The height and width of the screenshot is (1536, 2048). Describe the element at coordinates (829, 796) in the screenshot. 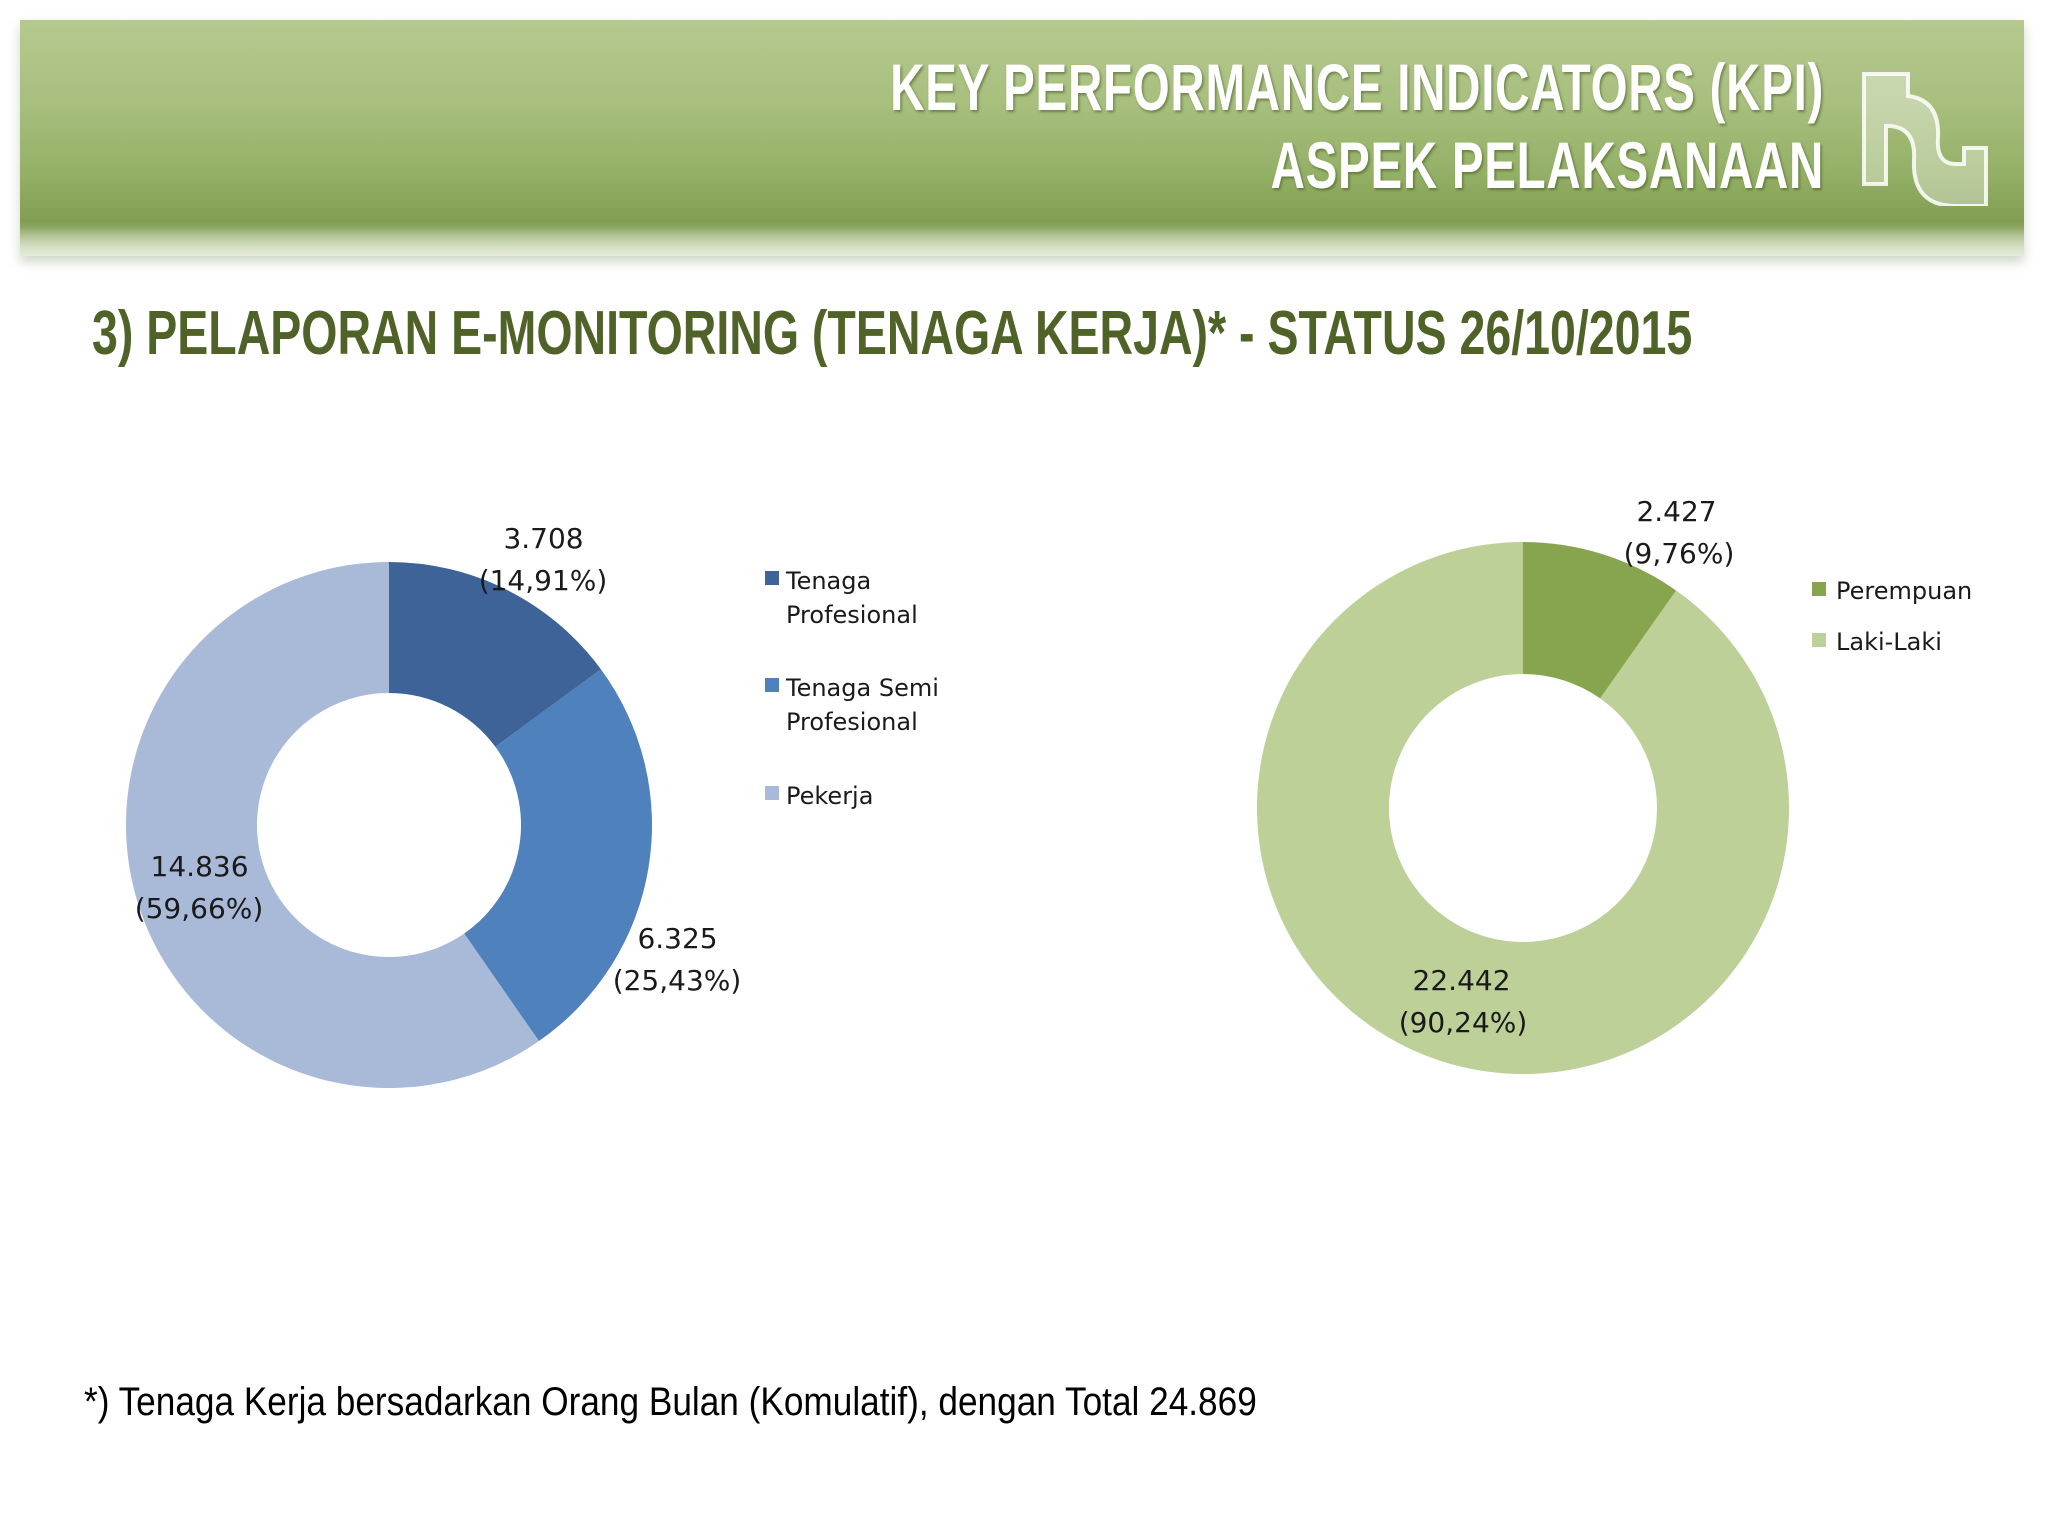

I see `legend-label-pekerja: Pekerja` at that location.